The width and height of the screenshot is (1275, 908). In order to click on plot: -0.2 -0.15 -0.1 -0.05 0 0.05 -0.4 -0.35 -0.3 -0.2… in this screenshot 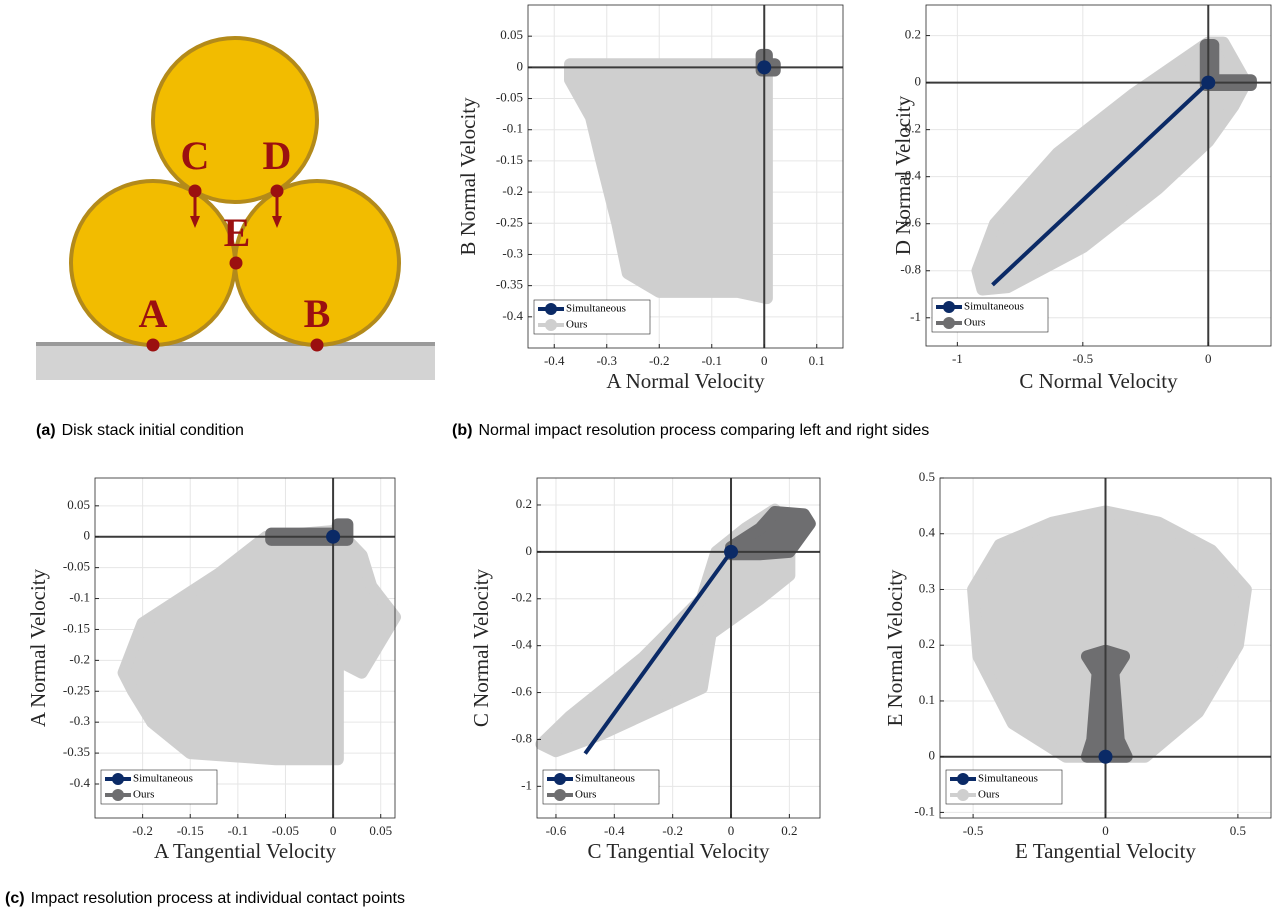, I will do `click(213, 670)`.